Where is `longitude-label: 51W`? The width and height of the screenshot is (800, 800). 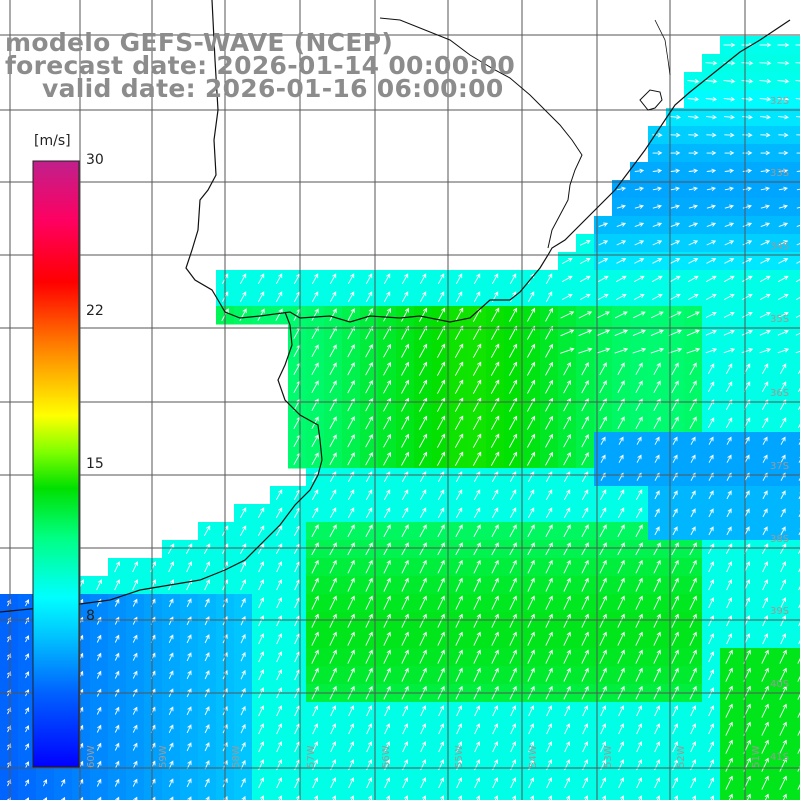
longitude-label: 51W is located at coordinates (756, 756).